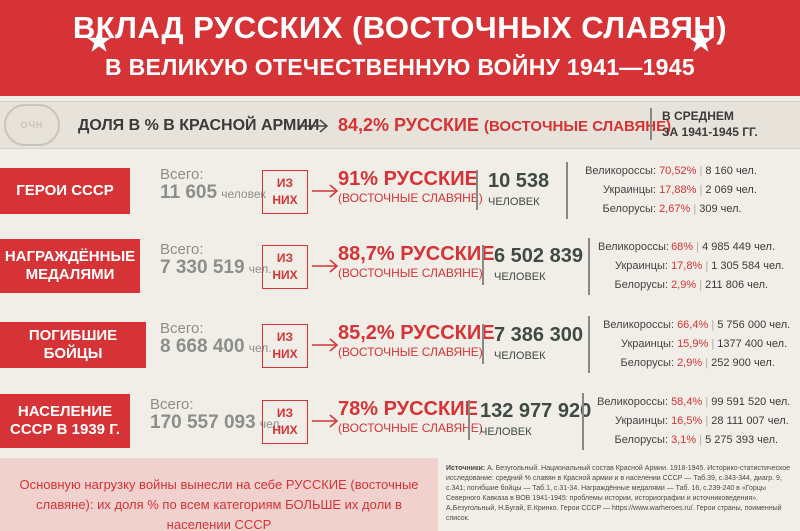  Describe the element at coordinates (687, 247) in the screenshot. I see `ethnic-line: Великороссы: 68% | 4 985 449 чел.` at that location.